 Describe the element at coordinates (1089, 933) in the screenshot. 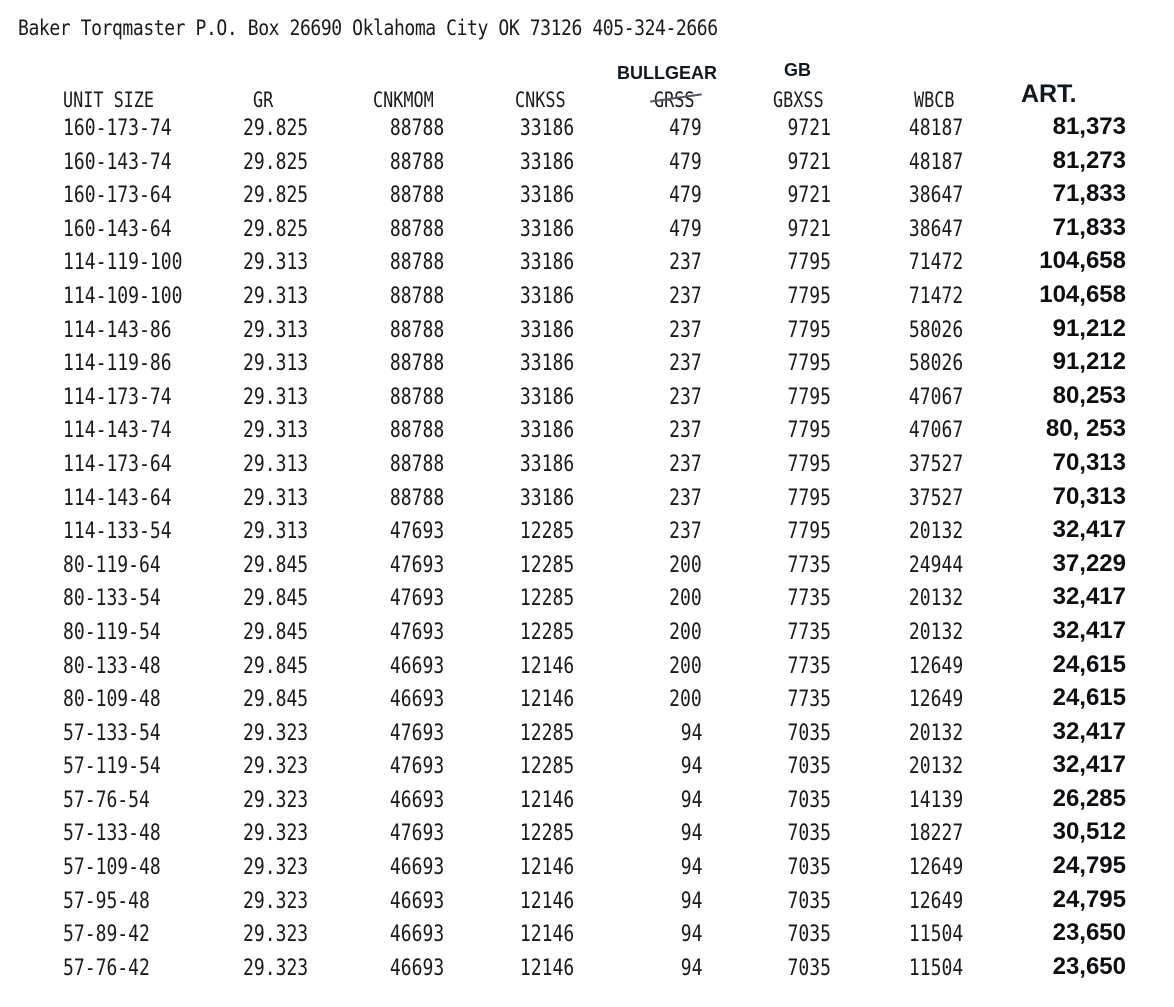

I see `art-cell: 23,650` at that location.